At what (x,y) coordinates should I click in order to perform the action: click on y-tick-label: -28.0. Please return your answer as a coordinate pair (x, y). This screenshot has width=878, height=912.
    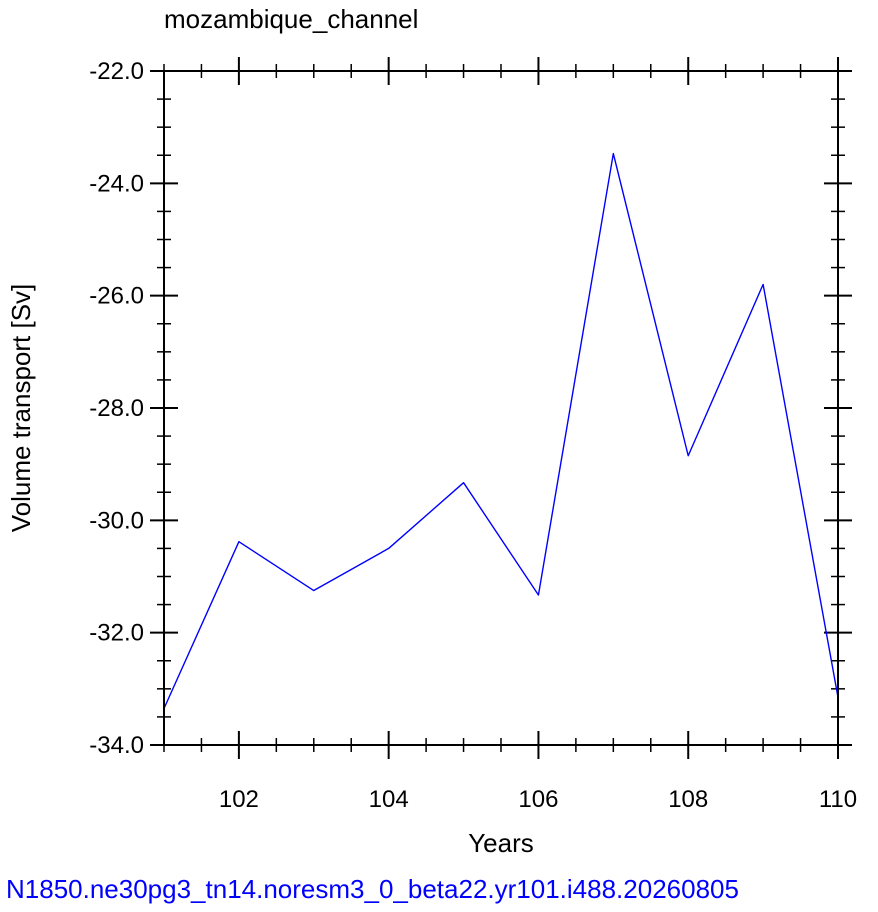
    Looking at the image, I should click on (116, 408).